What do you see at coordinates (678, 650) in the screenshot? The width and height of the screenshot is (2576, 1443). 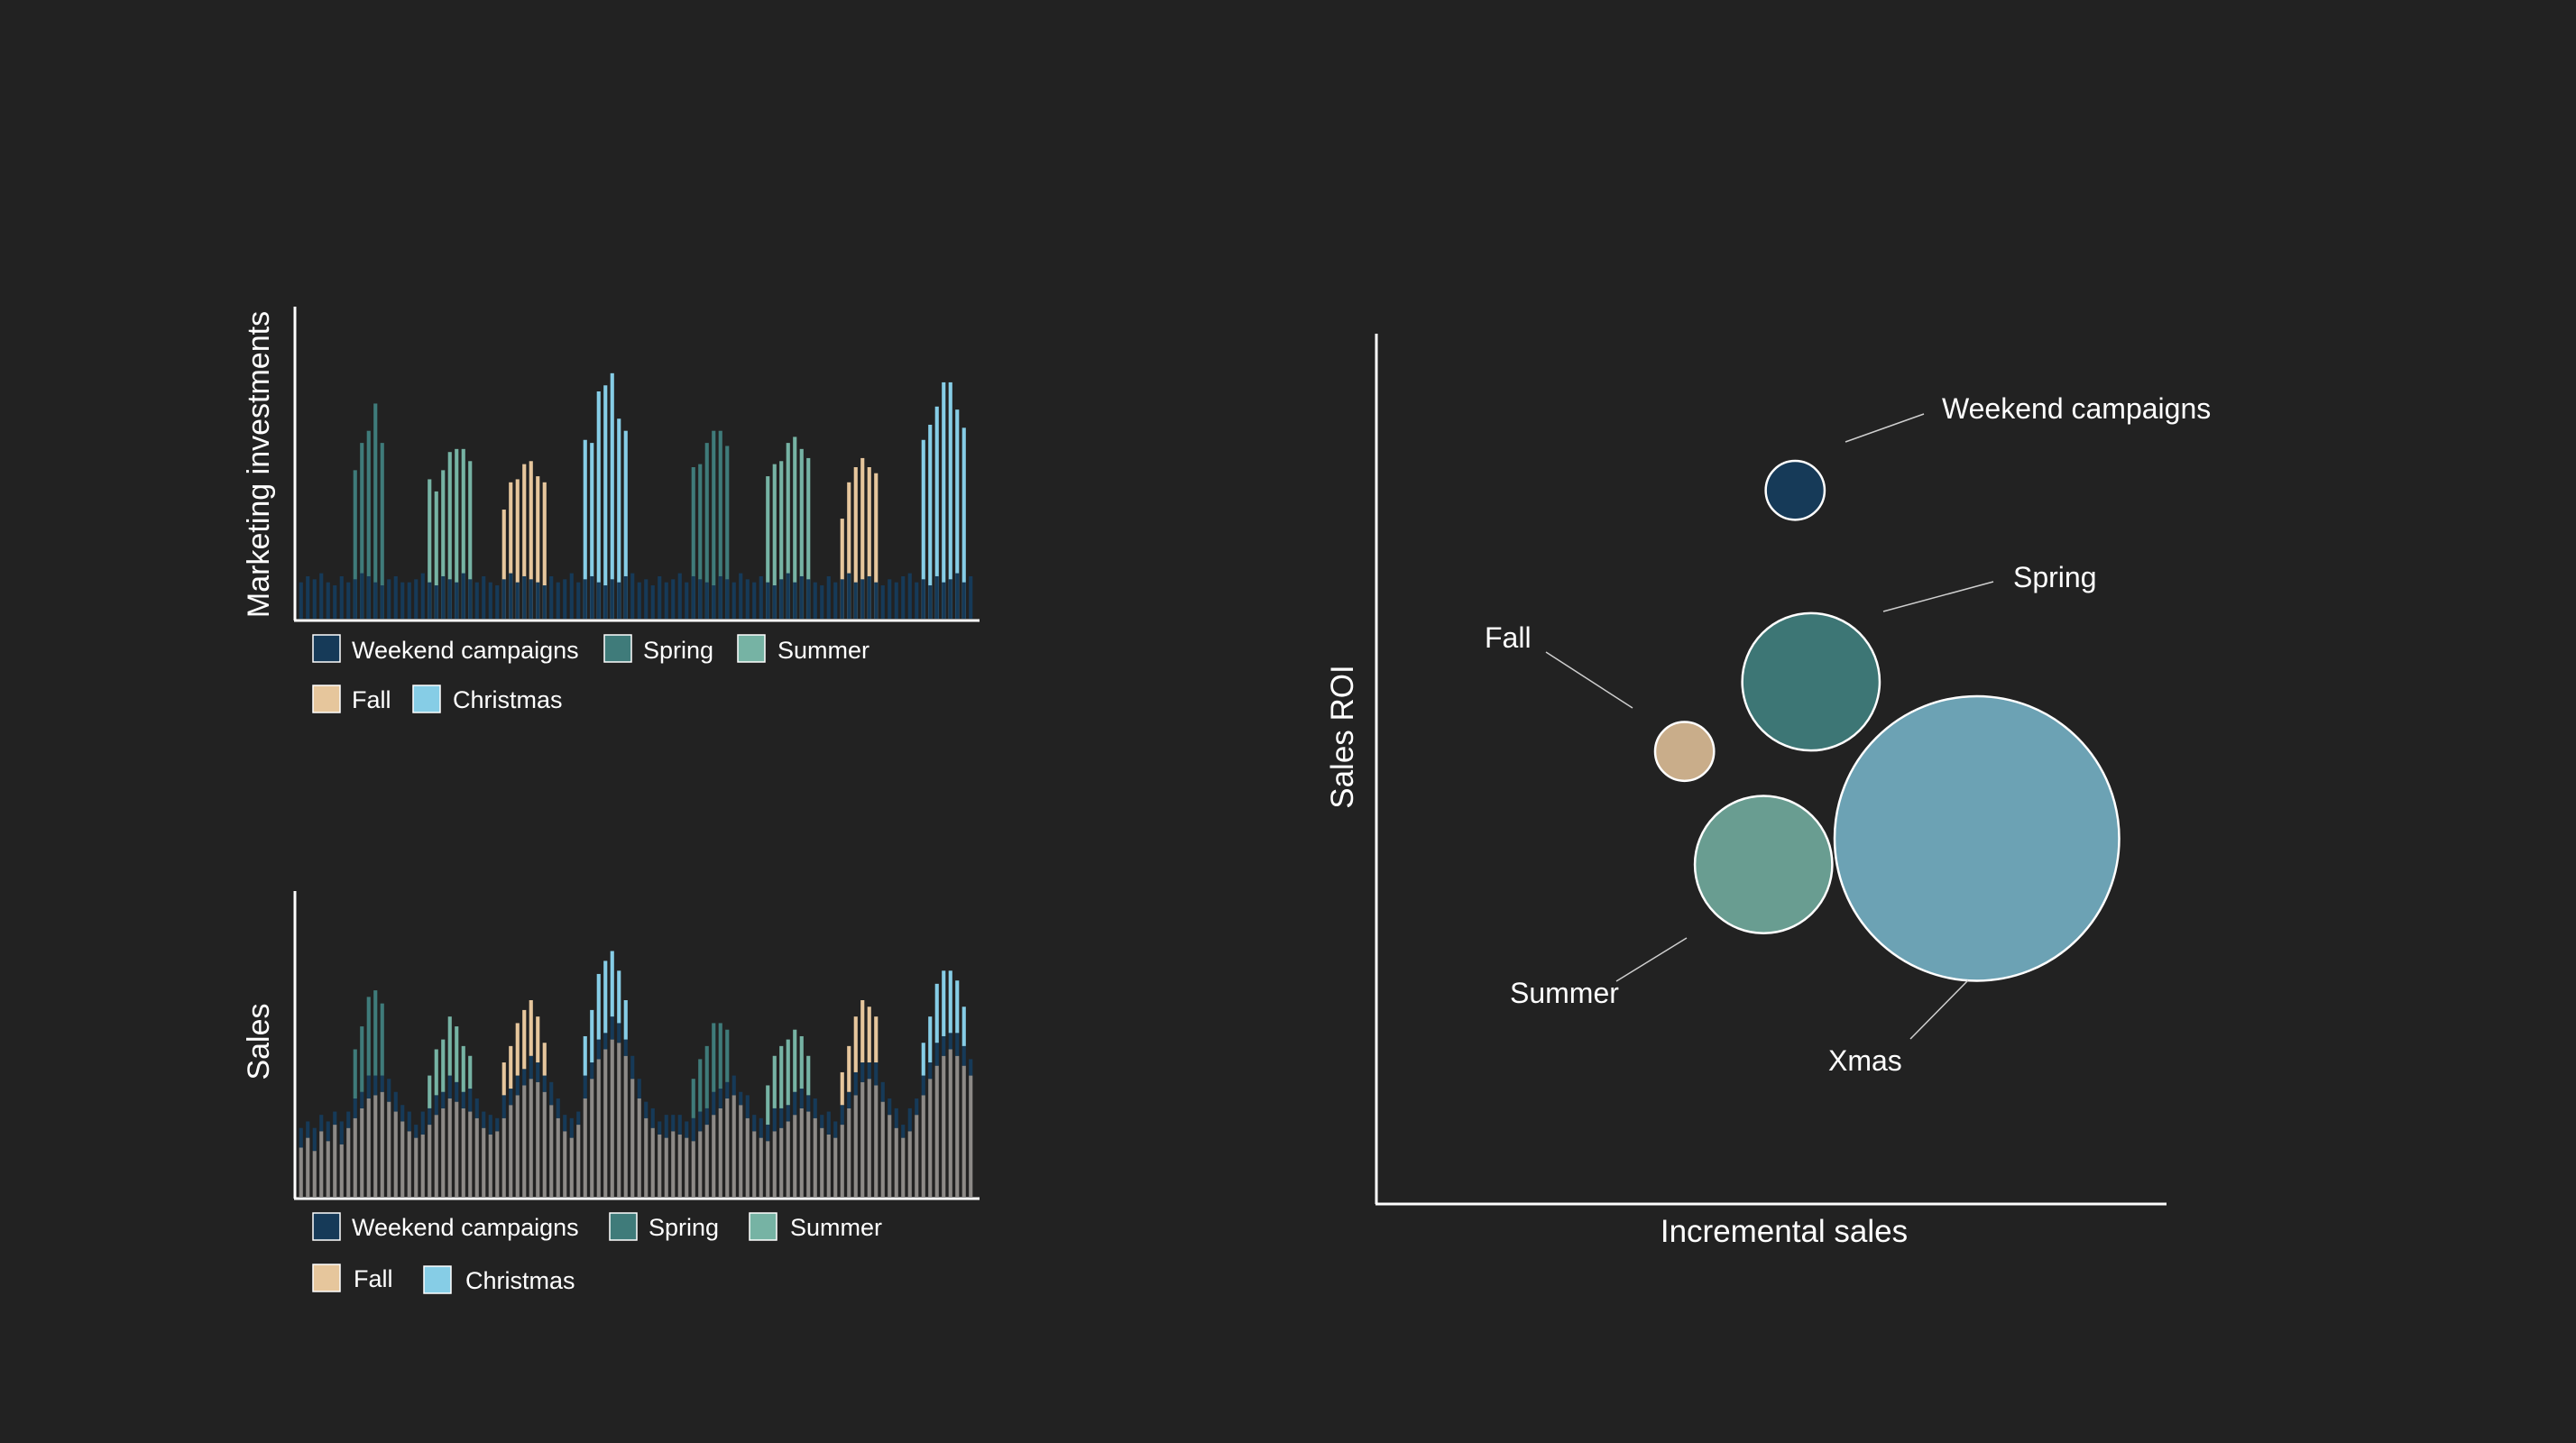 I see `legend-label-spring: Spring` at bounding box center [678, 650].